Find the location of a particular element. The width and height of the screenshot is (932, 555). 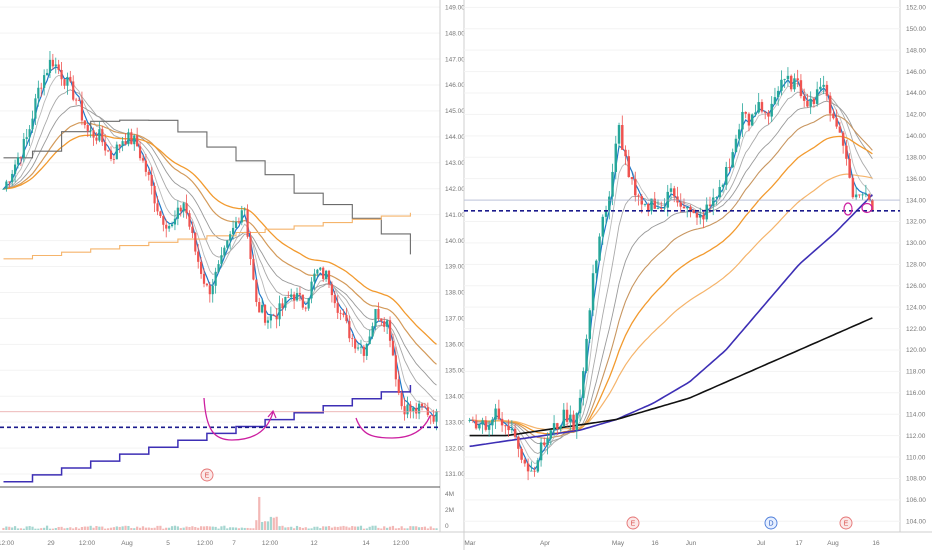

left-x-tick-label: Aug is located at coordinates (127, 543).